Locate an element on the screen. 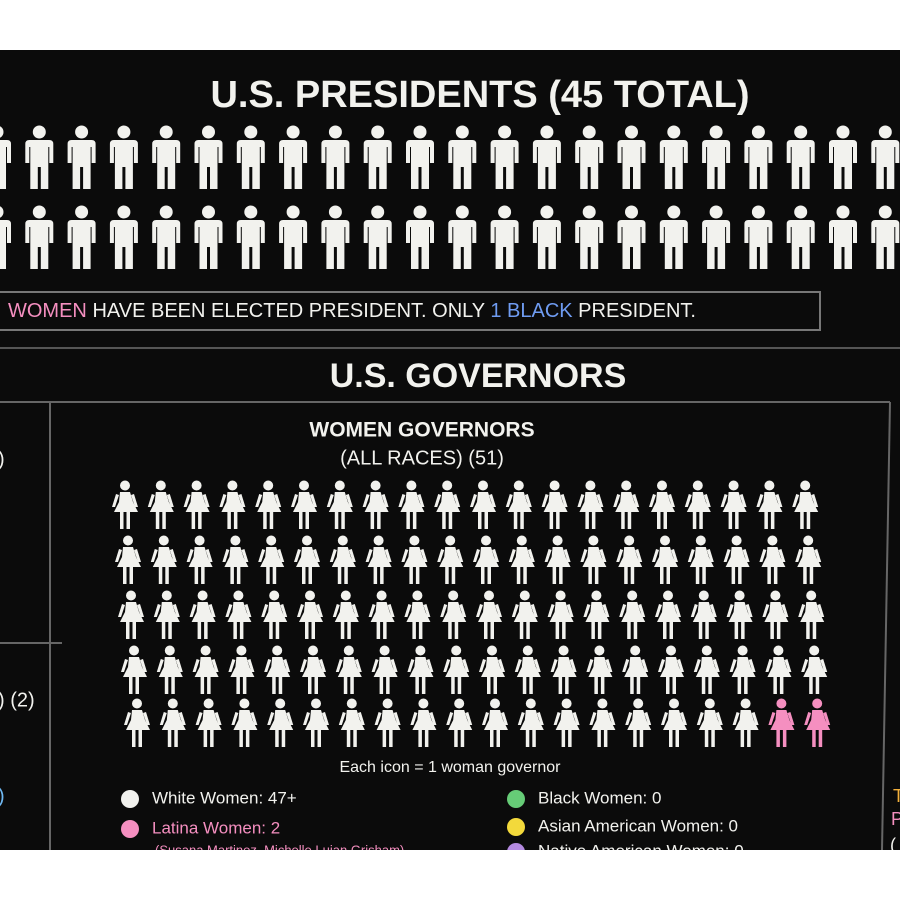  women-title: WOMEN GOVERNORS is located at coordinates (421, 430).